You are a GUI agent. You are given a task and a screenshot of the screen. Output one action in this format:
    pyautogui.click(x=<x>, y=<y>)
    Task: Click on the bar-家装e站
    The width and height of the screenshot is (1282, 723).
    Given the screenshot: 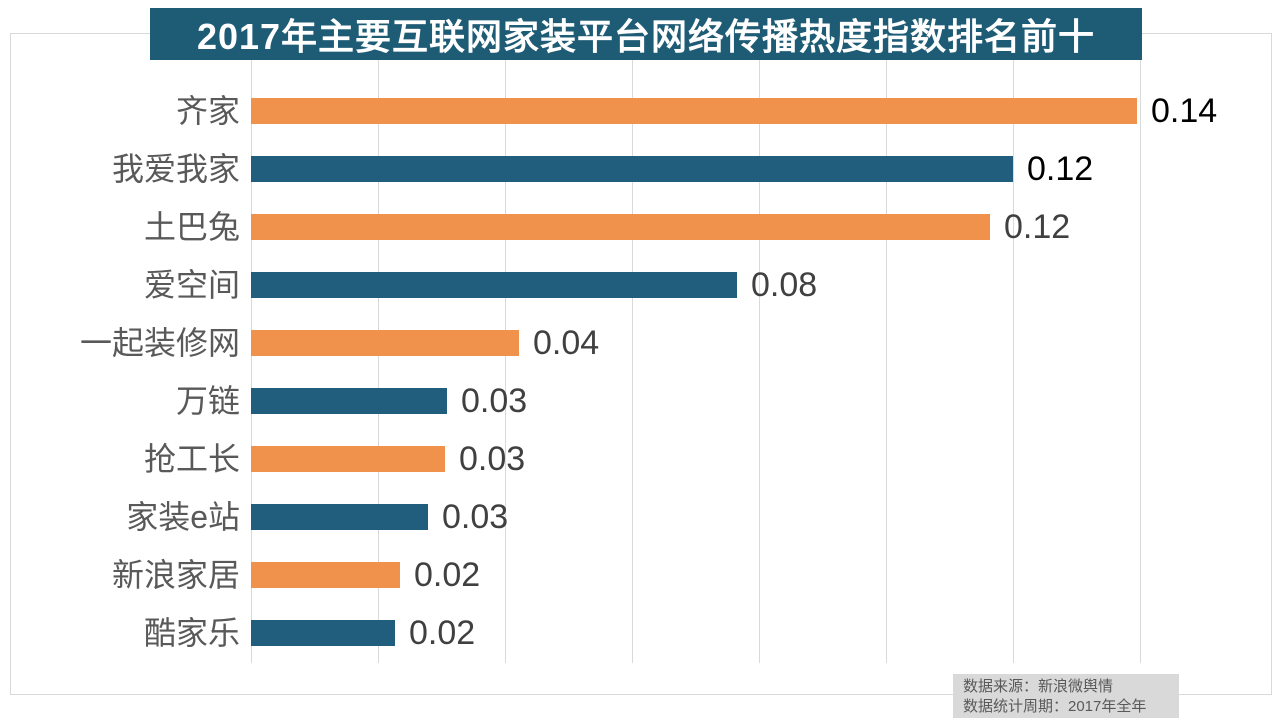 What is the action you would take?
    pyautogui.click(x=339, y=517)
    